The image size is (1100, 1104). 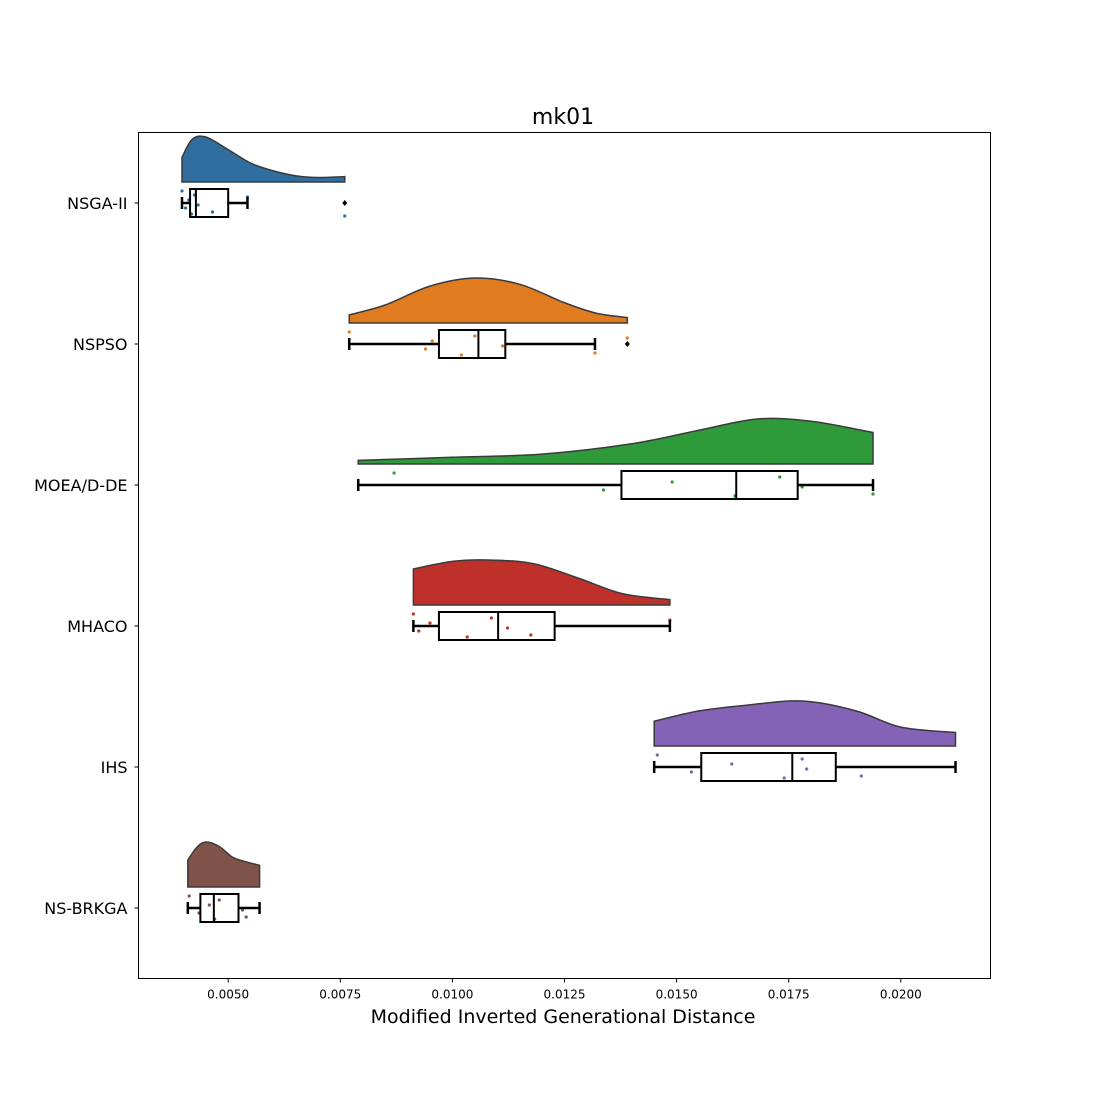 What do you see at coordinates (85, 908) in the screenshot?
I see `y-tick-label: NS-BRKGA` at bounding box center [85, 908].